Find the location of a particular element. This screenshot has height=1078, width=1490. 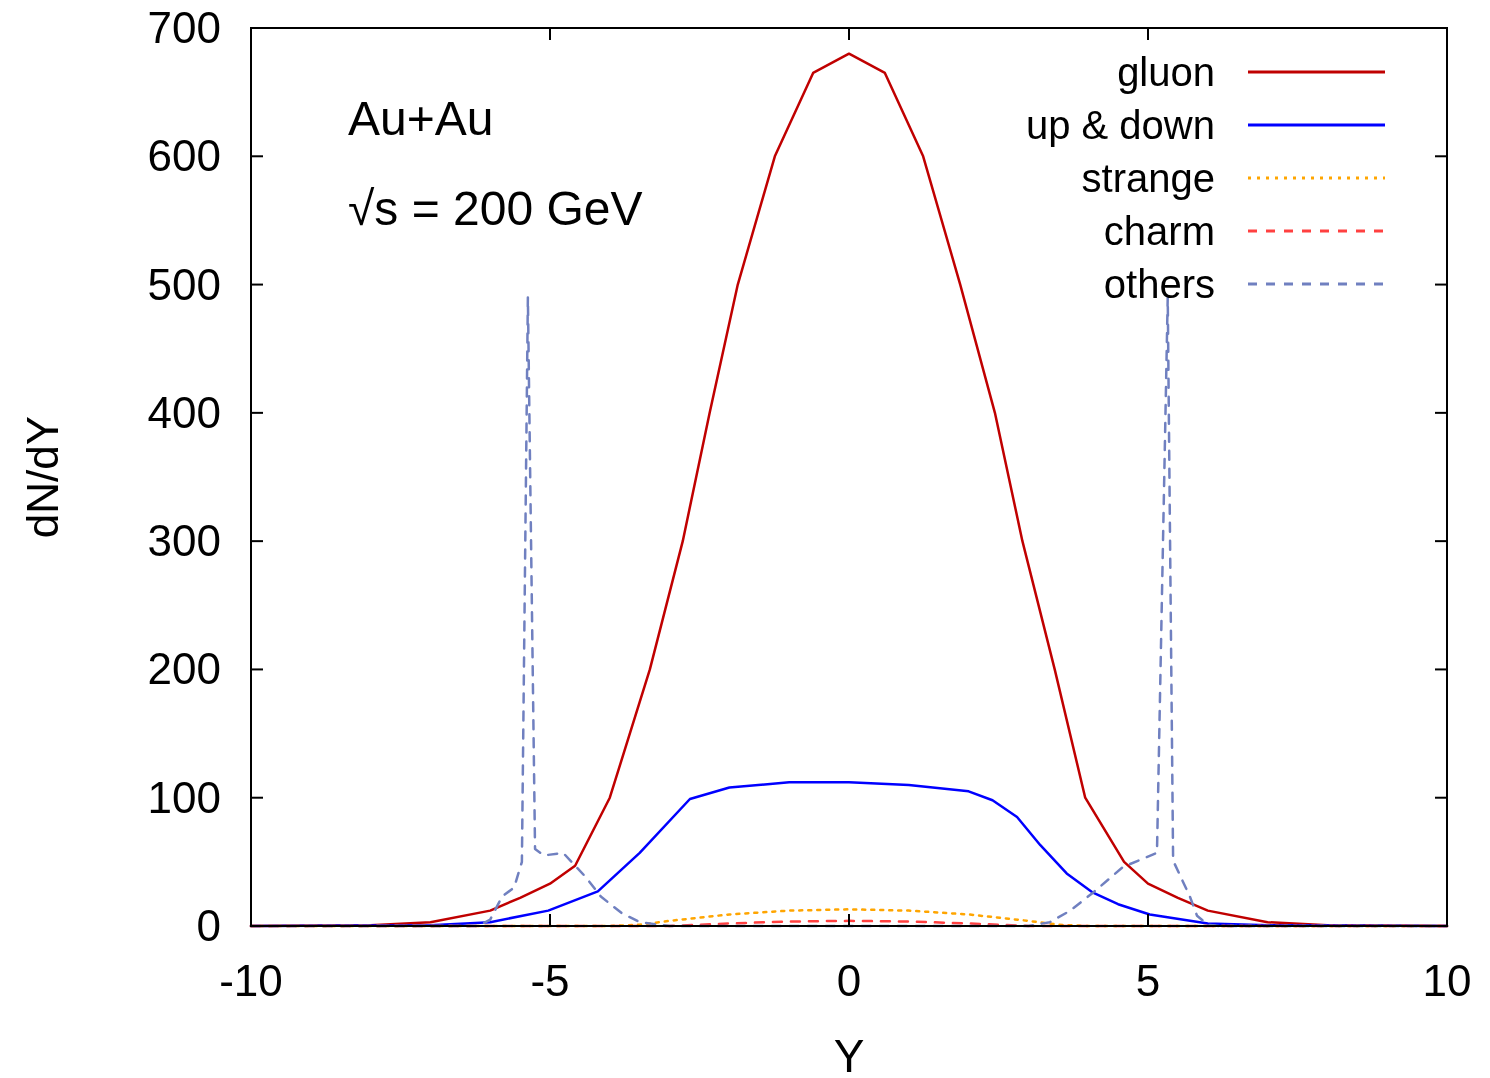

y-tick-label: 100 is located at coordinates (184, 797).